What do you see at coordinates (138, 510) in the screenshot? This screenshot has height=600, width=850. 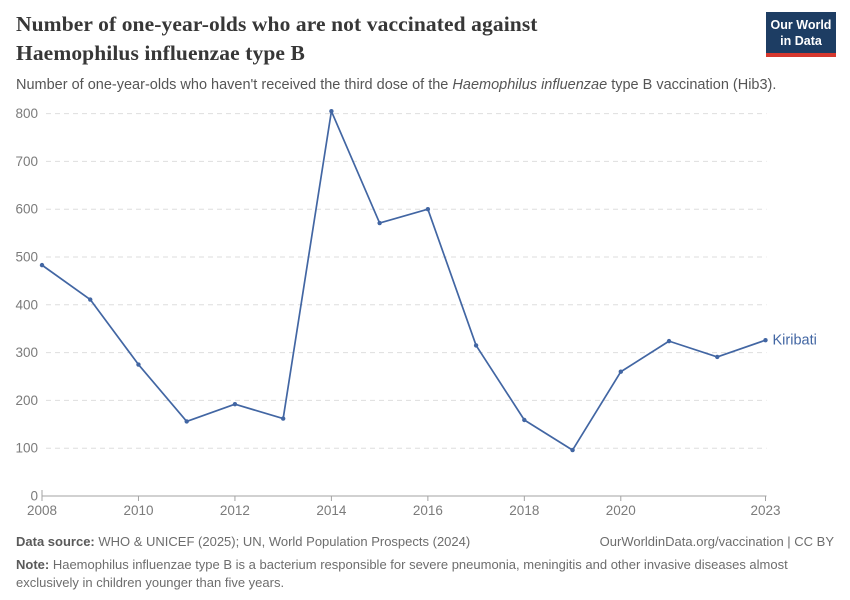 I see `x-tick-label: 2010` at bounding box center [138, 510].